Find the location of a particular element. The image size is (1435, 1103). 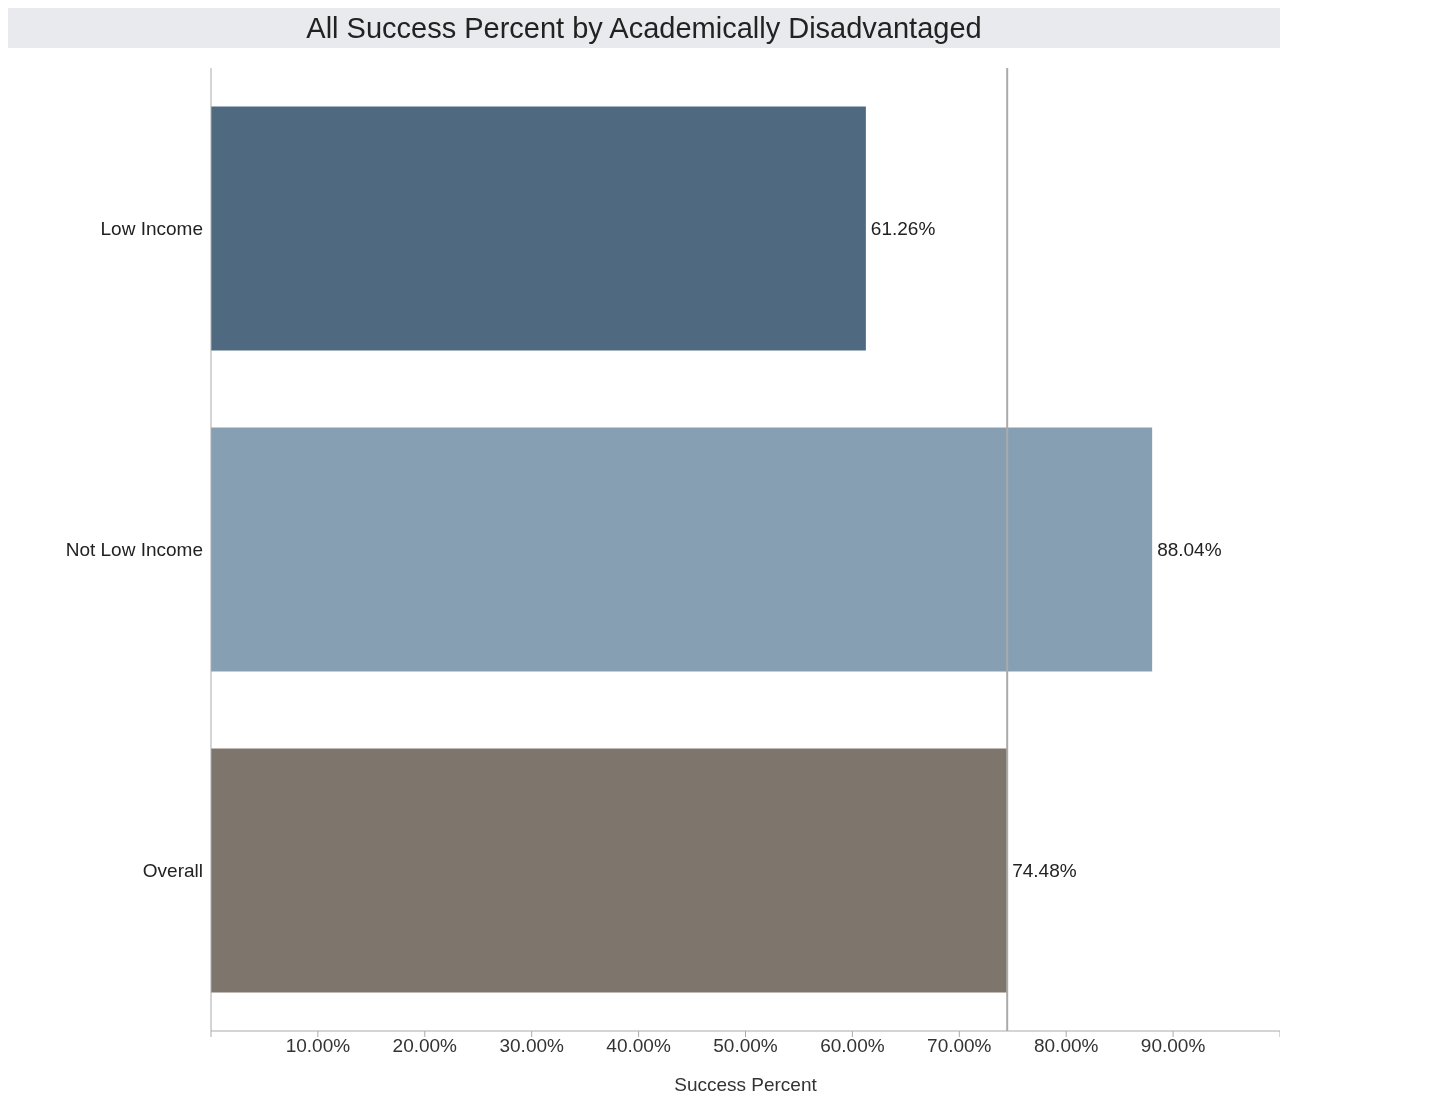

data-label: 74.48% is located at coordinates (1044, 871).